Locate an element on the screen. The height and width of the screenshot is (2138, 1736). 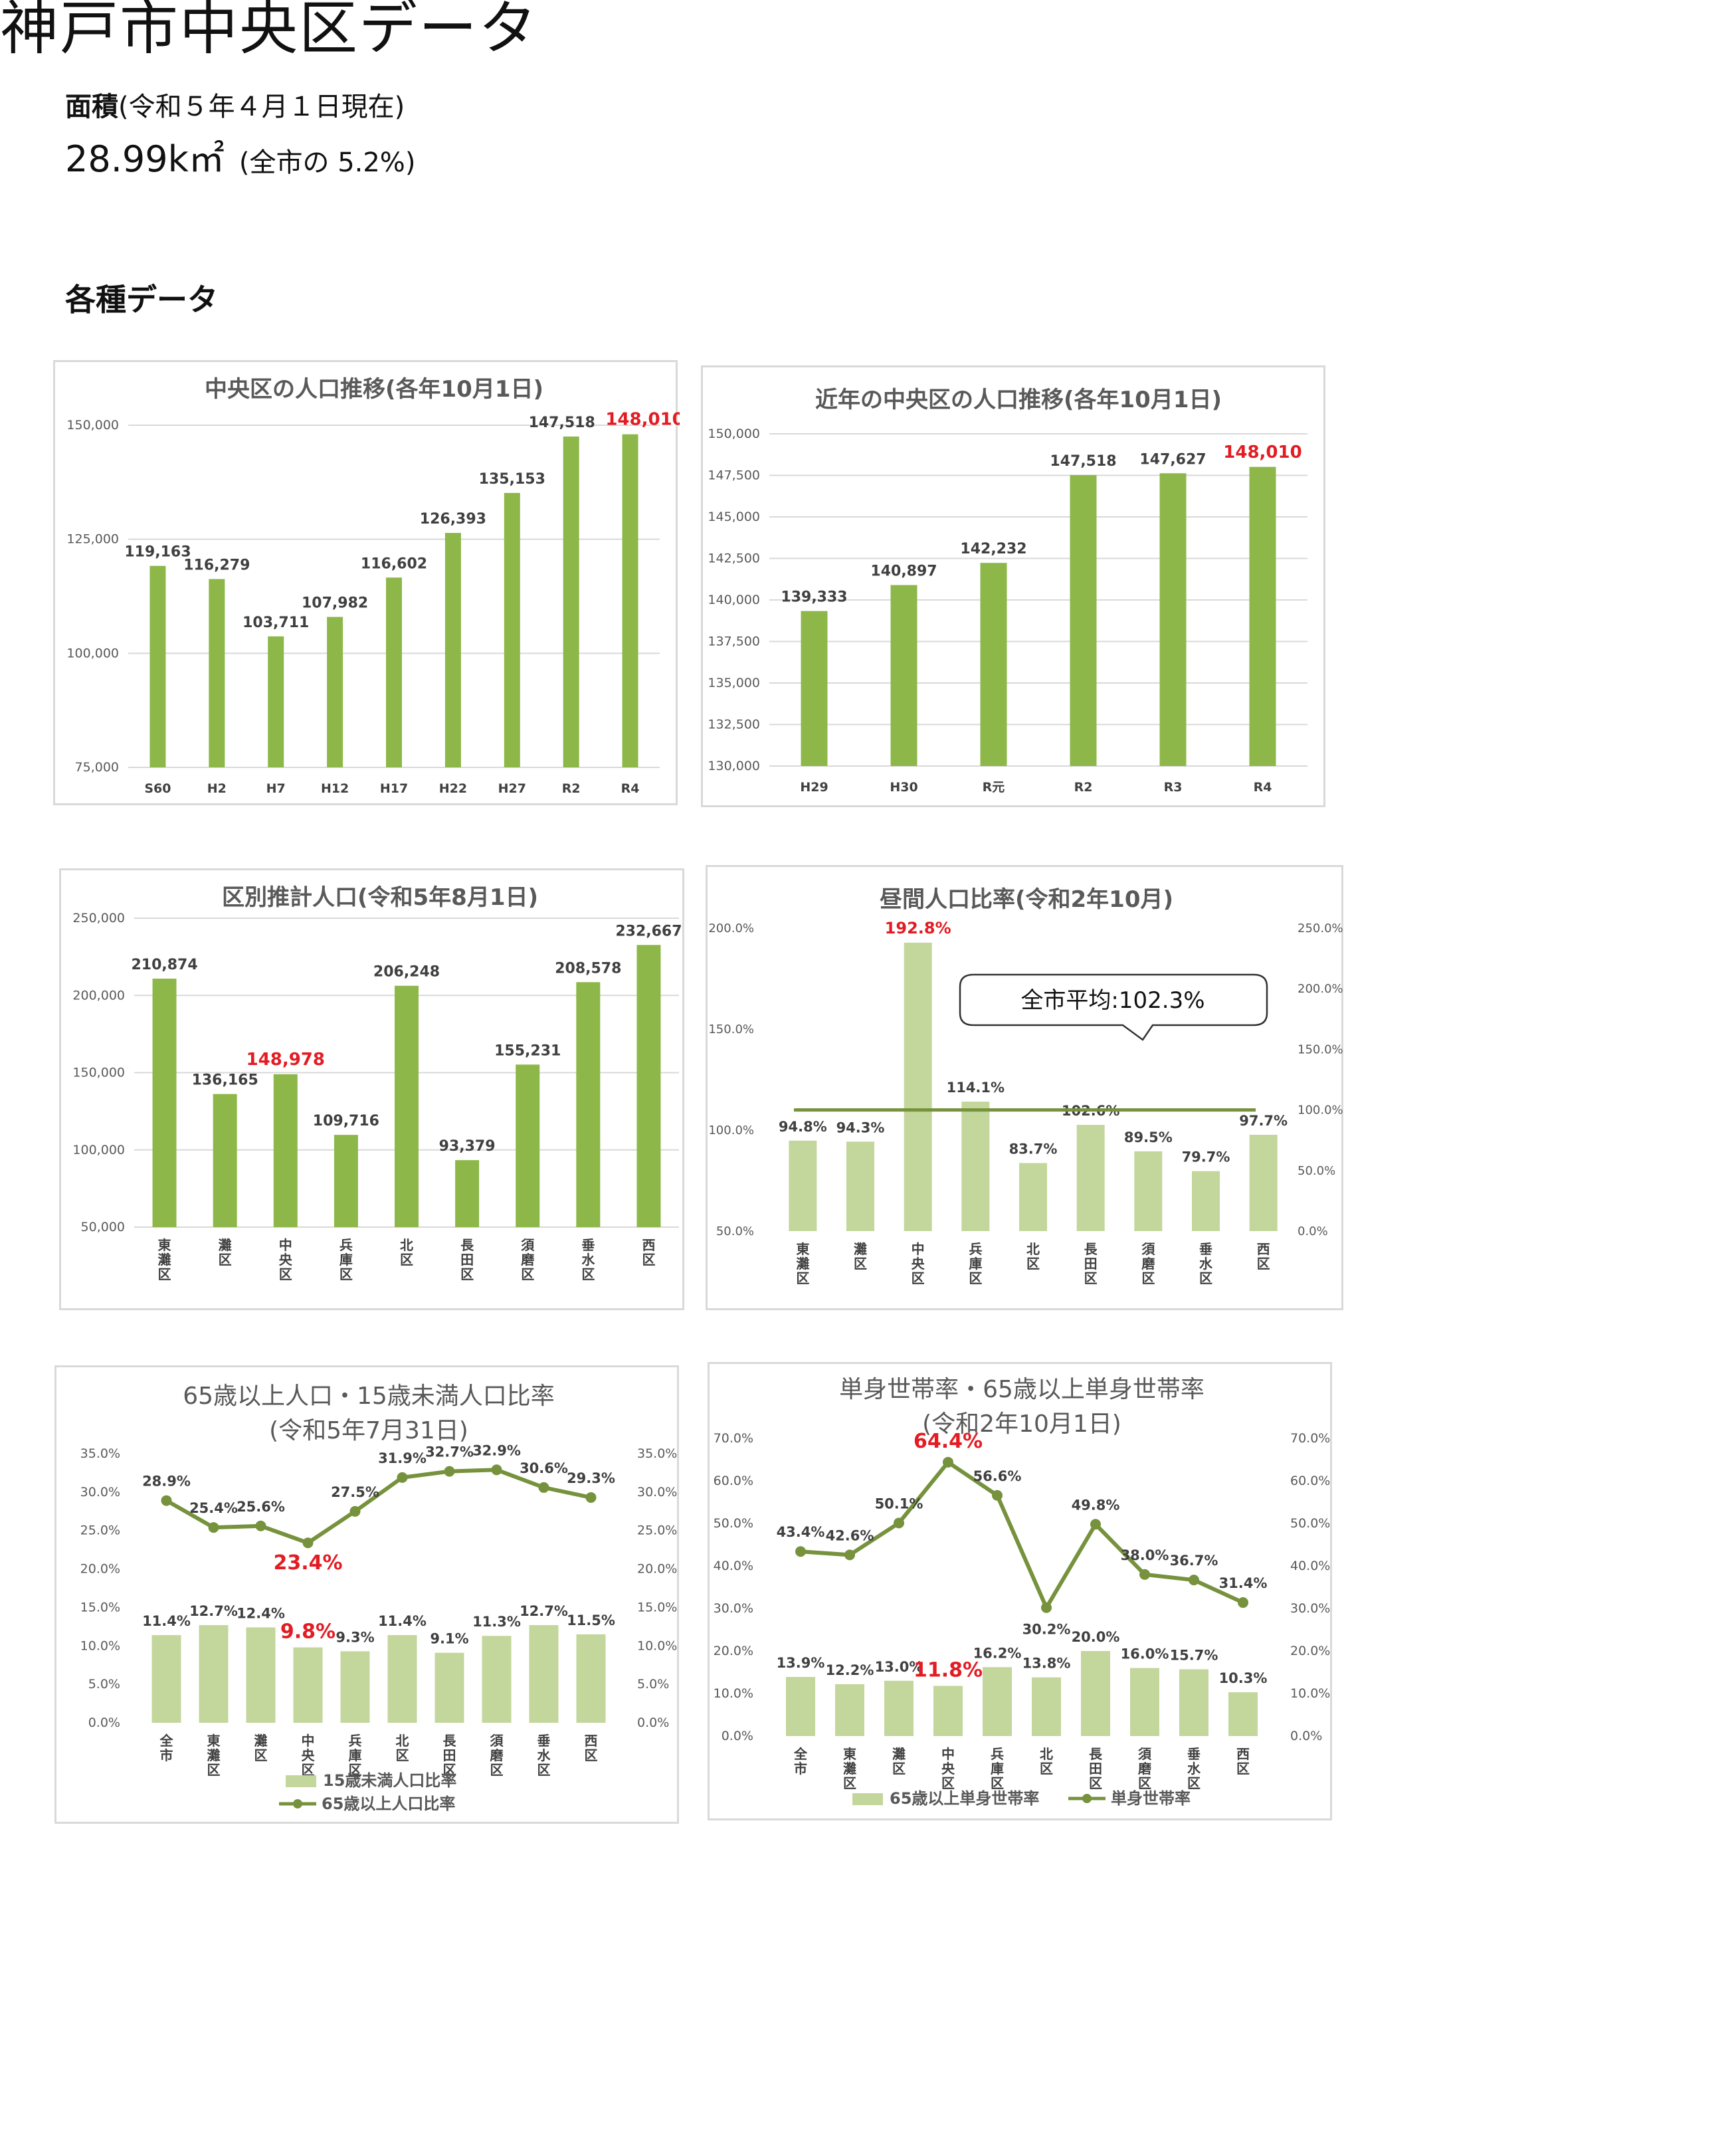
y-tick-label-left: 200.0% is located at coordinates (731, 929).